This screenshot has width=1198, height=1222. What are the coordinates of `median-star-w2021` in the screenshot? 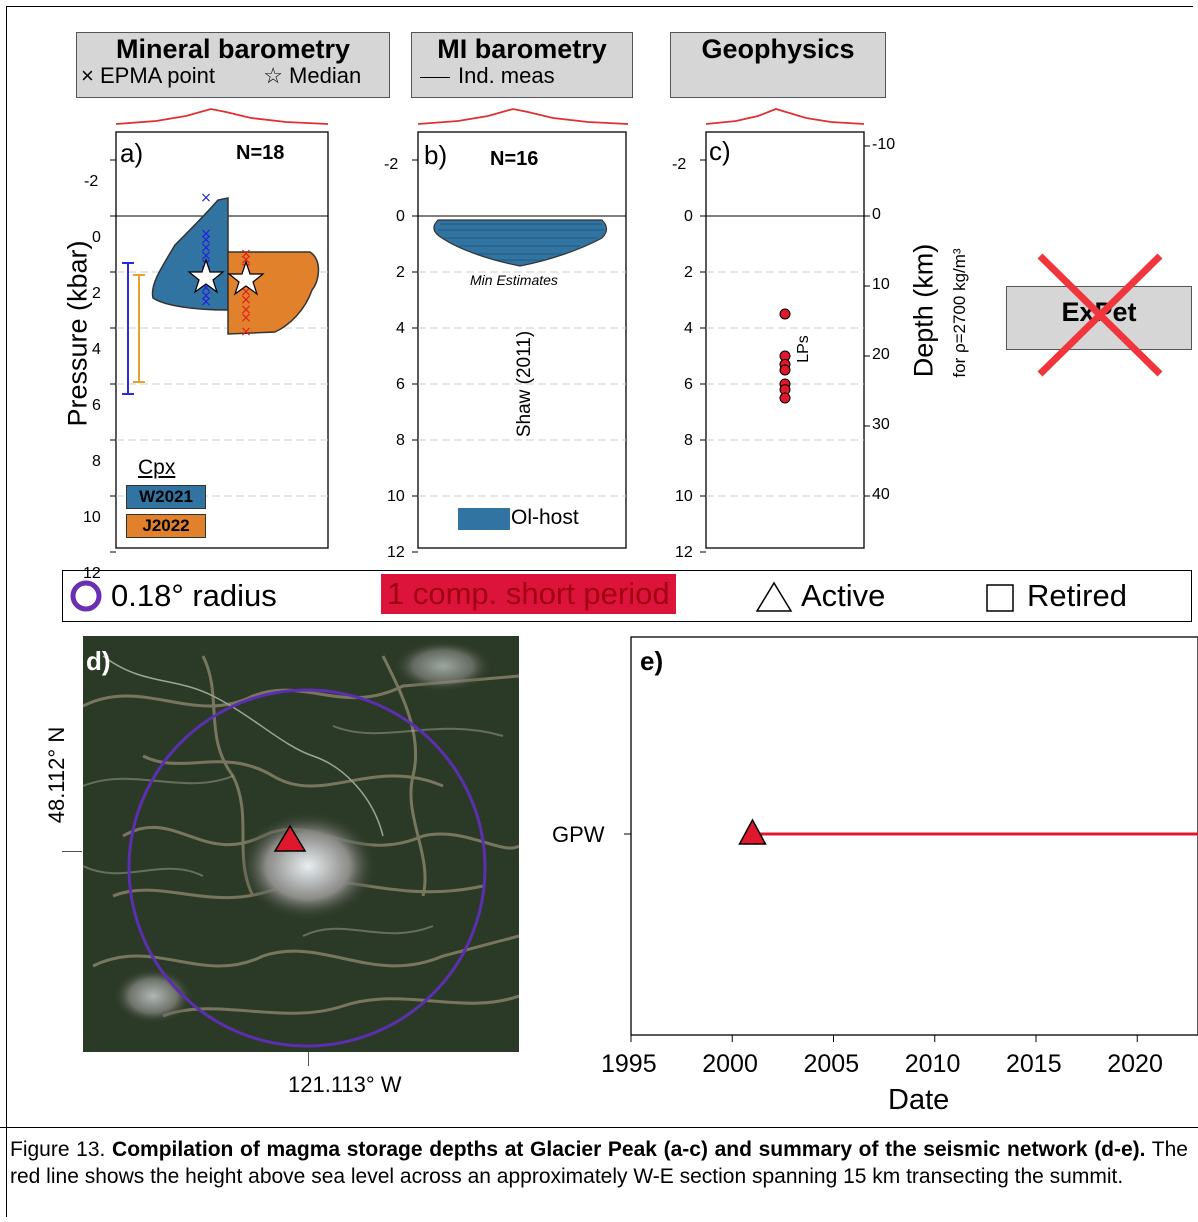 It's located at (206, 276).